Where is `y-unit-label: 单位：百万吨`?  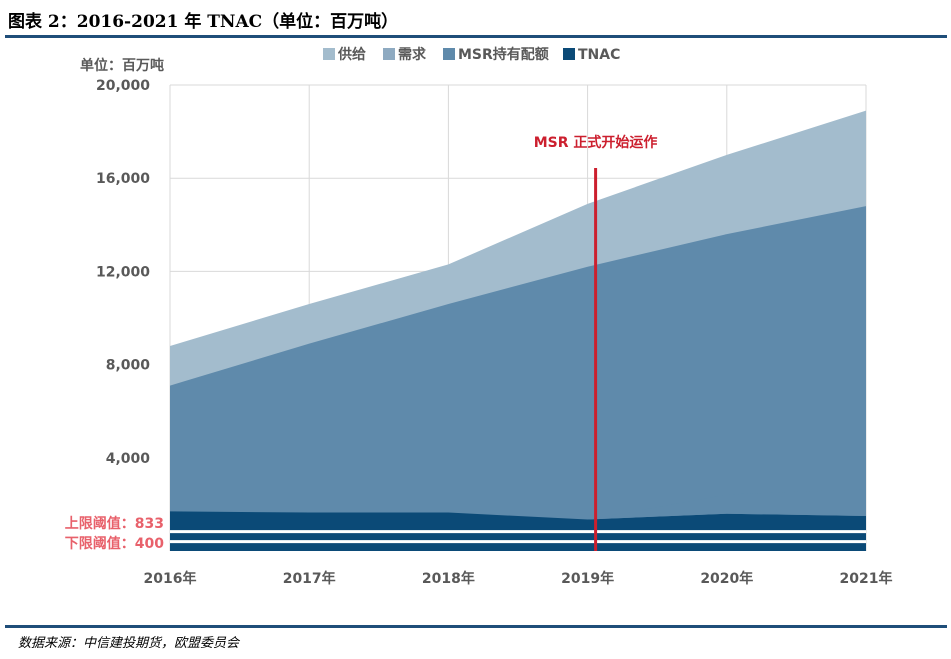 y-unit-label: 单位：百万吨 is located at coordinates (122, 65).